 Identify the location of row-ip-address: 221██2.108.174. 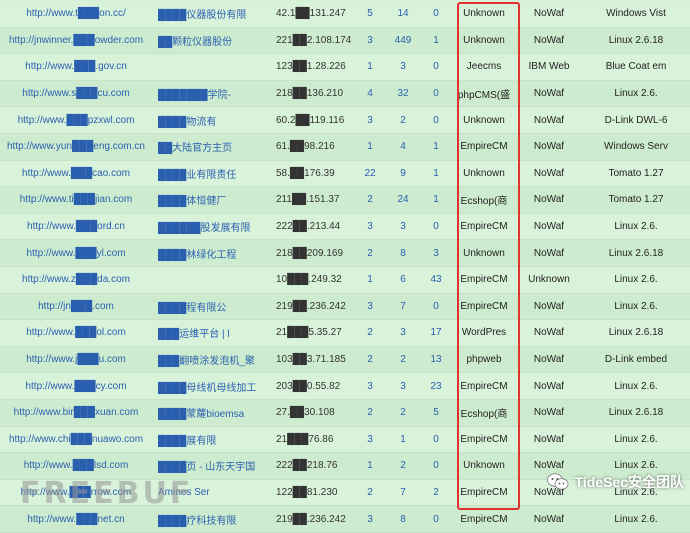
(313, 41).